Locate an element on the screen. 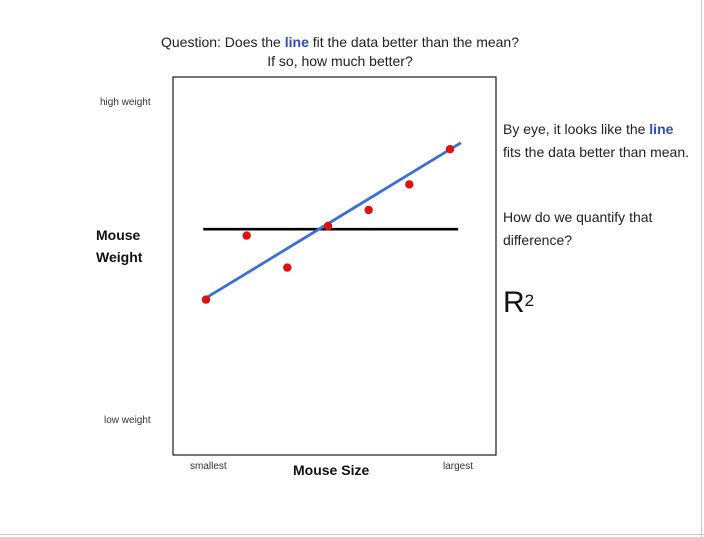  x-tick-label-largest: largest is located at coordinates (458, 466).